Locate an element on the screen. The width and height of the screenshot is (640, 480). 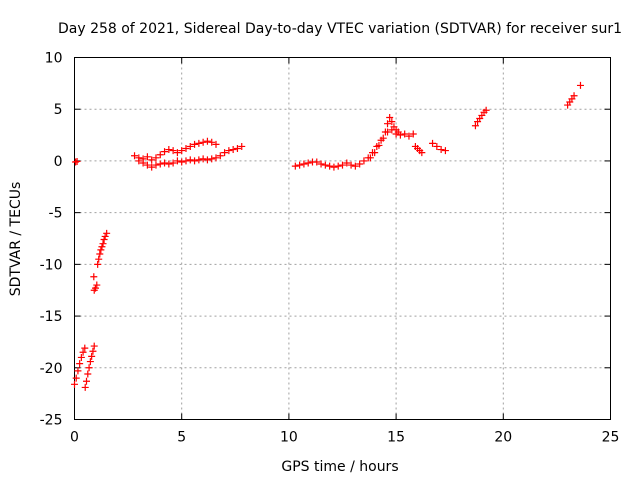
x-tick-label: 15 is located at coordinates (396, 438).